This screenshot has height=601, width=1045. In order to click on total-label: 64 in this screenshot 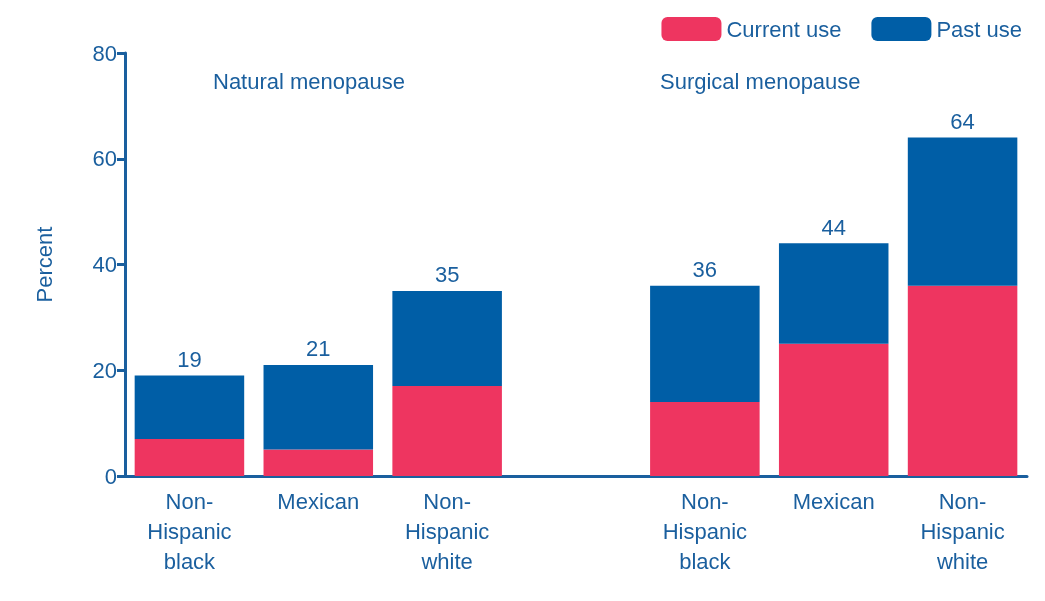, I will do `click(962, 122)`.